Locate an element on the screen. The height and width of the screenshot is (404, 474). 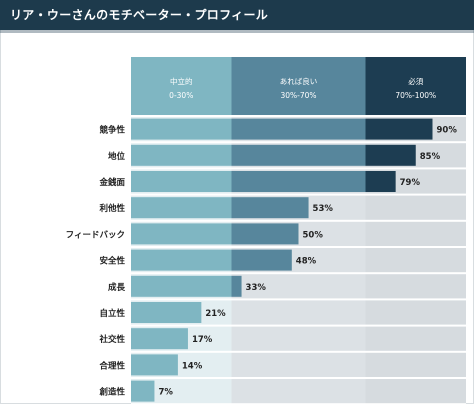
category-label: 競争性 is located at coordinates (112, 130).